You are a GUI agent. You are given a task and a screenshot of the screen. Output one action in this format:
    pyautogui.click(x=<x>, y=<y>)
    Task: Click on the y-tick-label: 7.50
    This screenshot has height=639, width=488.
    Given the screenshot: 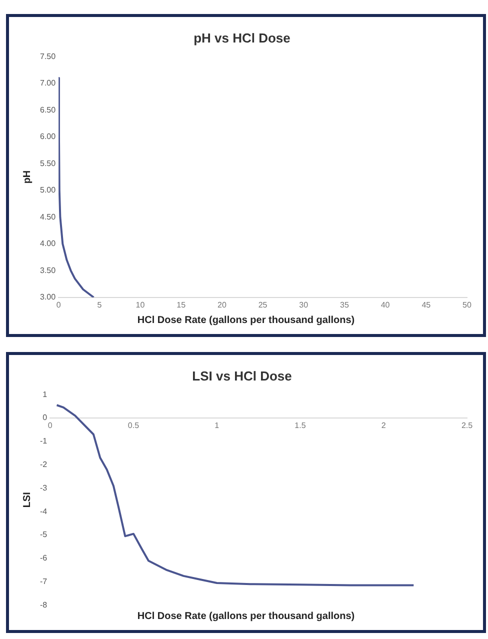 What is the action you would take?
    pyautogui.click(x=48, y=56)
    